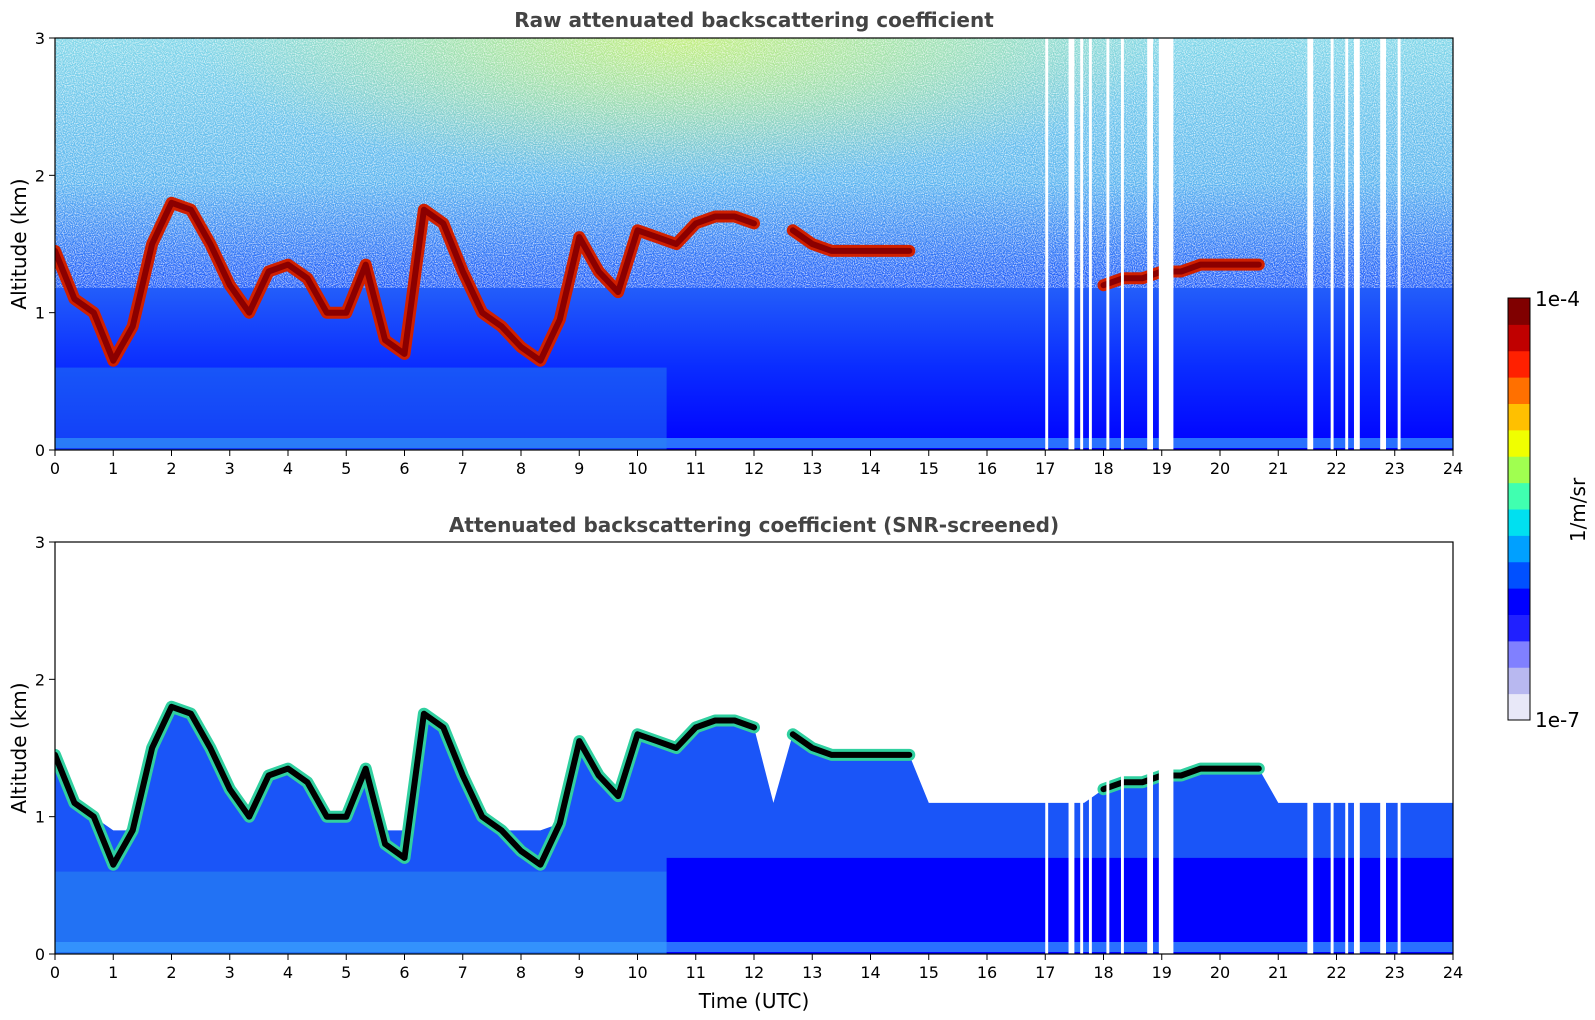  Describe the element at coordinates (579, 468) in the screenshot. I see `x-tick-label: 9` at that location.